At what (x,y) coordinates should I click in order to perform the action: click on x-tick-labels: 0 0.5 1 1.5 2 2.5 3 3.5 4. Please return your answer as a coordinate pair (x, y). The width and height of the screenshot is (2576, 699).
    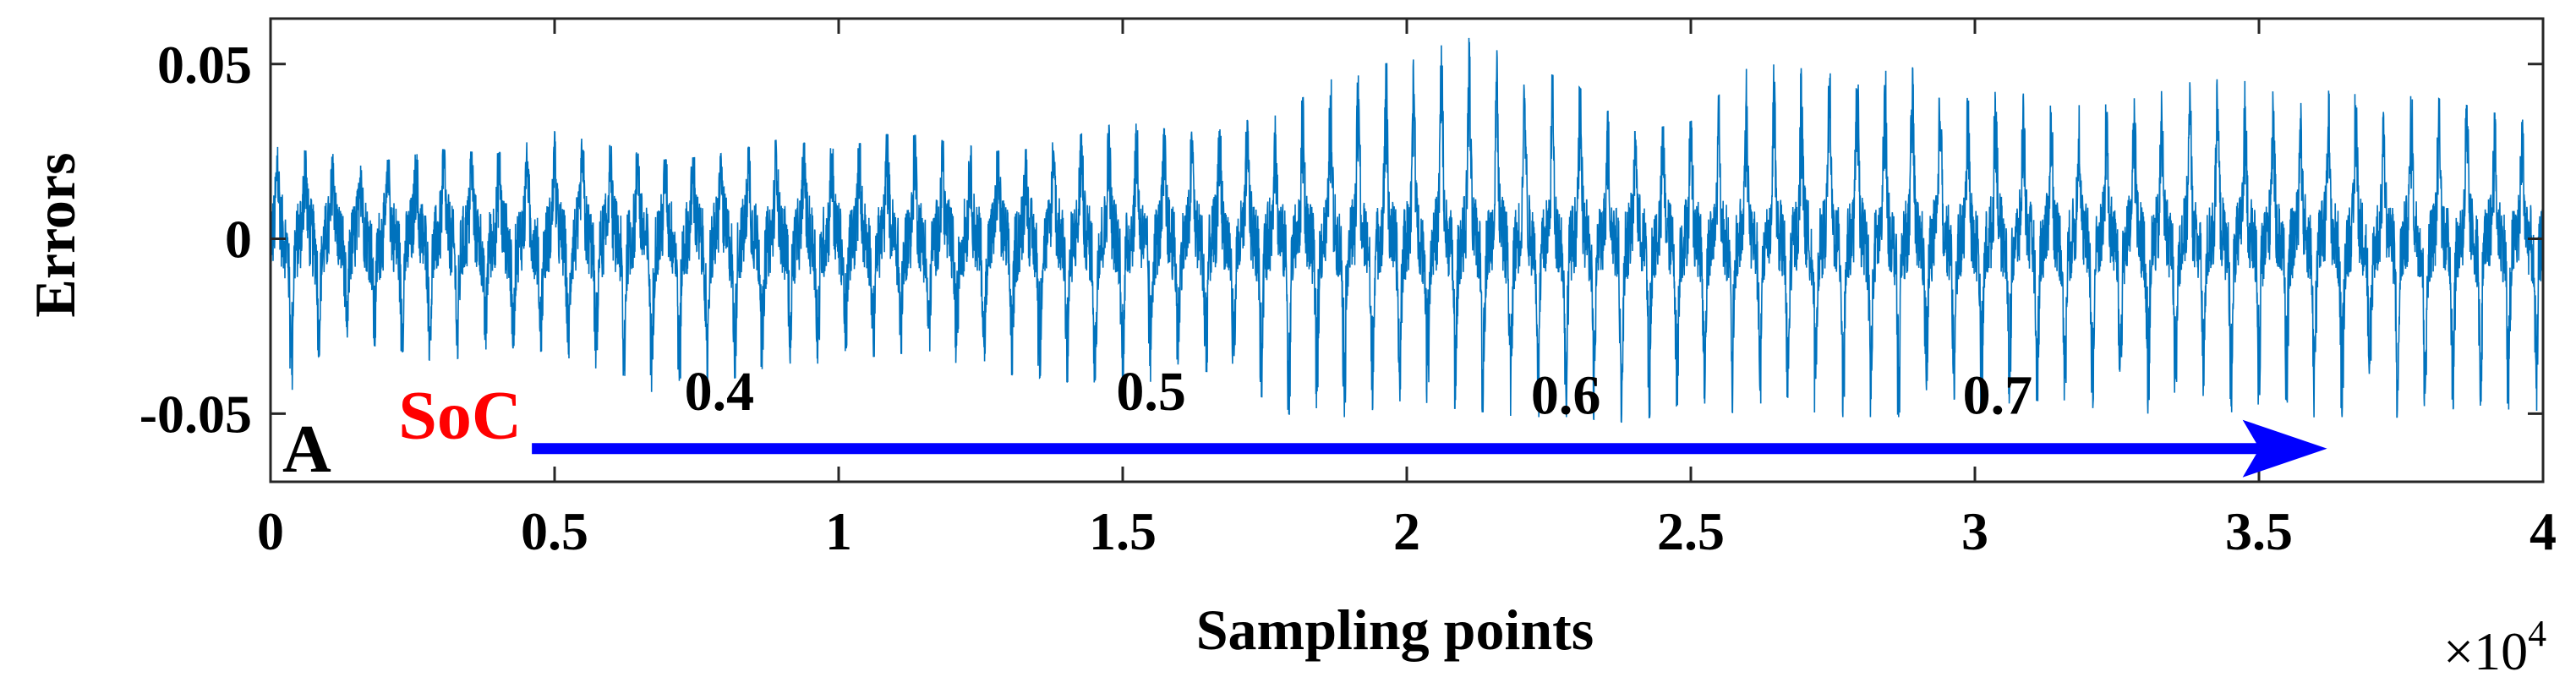
    Looking at the image, I should click on (1407, 531).